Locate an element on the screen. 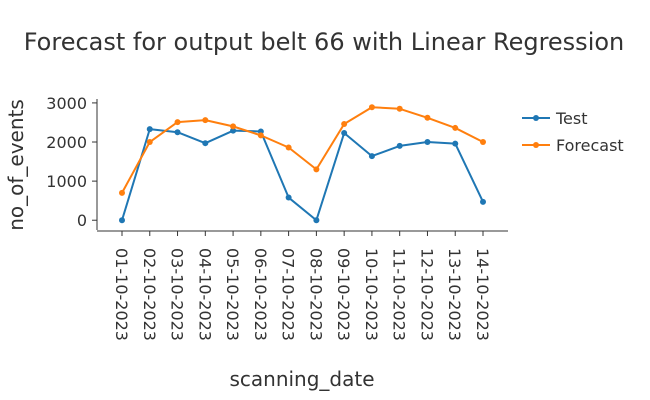 The height and width of the screenshot is (400, 650). series-forecast-line is located at coordinates (302, 150).